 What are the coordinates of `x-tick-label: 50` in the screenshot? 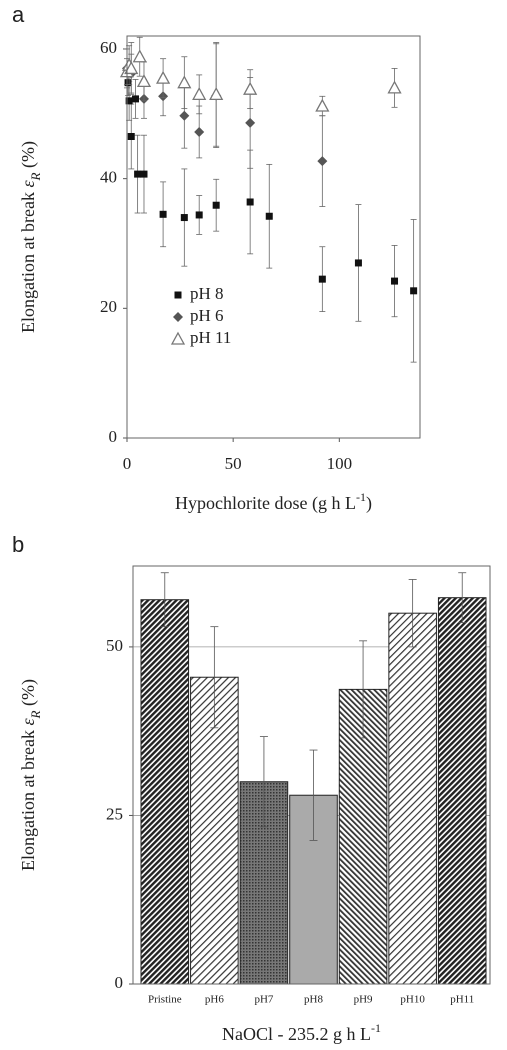 It's located at (233, 463).